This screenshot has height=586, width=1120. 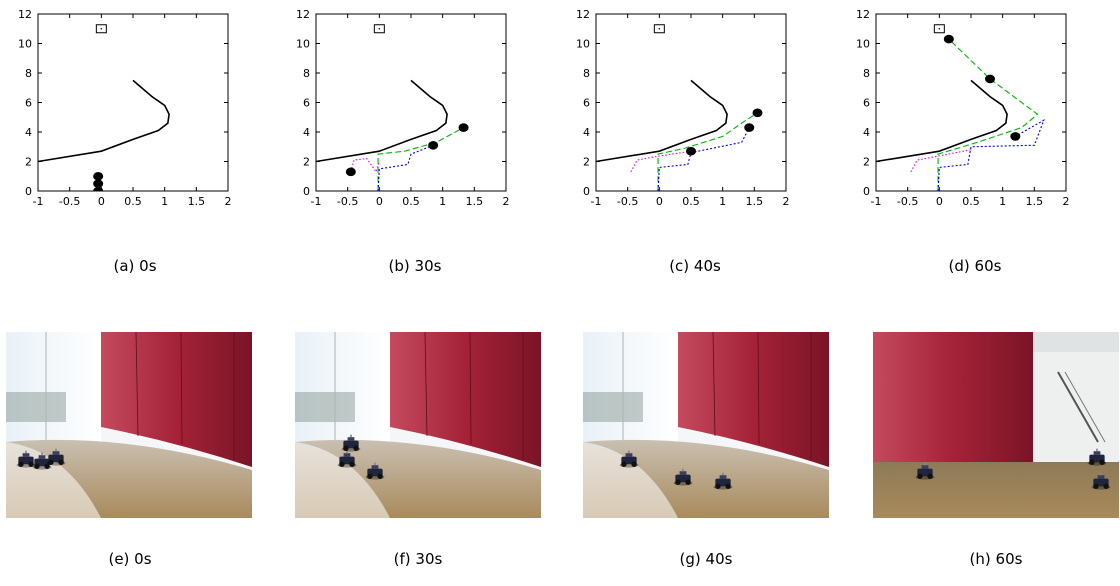 I want to click on wall-path-line, so click(x=662, y=121).